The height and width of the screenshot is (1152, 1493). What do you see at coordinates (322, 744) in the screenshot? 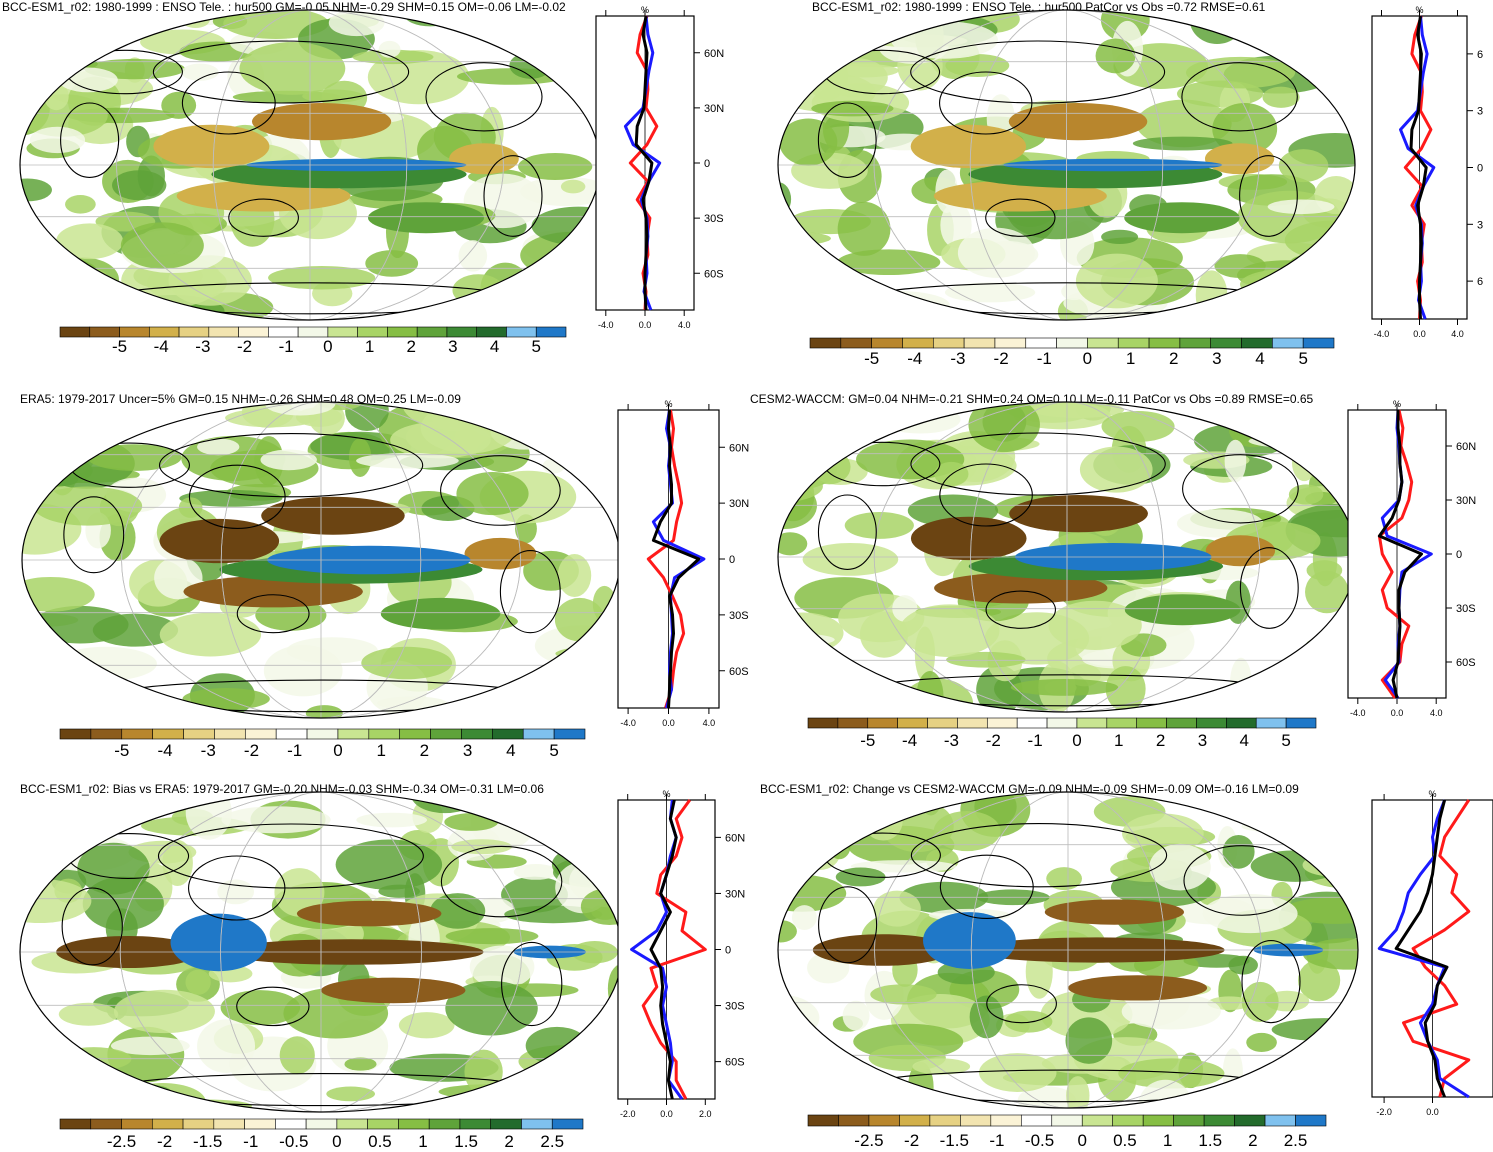
I see `colorbar: -5 -4 -3 -2 -1 0 1 2 3 4 5` at bounding box center [322, 744].